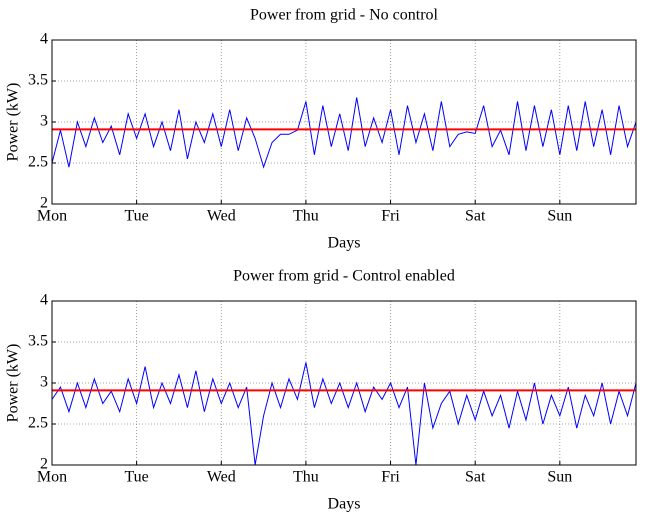  Describe the element at coordinates (344, 133) in the screenshot. I see `data-line` at that location.